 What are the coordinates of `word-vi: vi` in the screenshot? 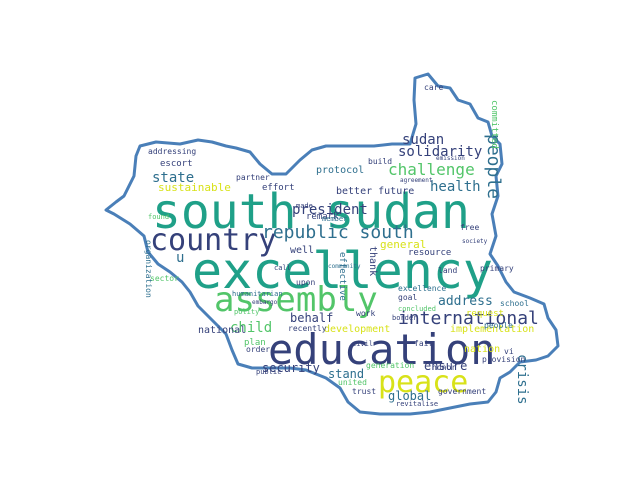 It's located at (509, 351).